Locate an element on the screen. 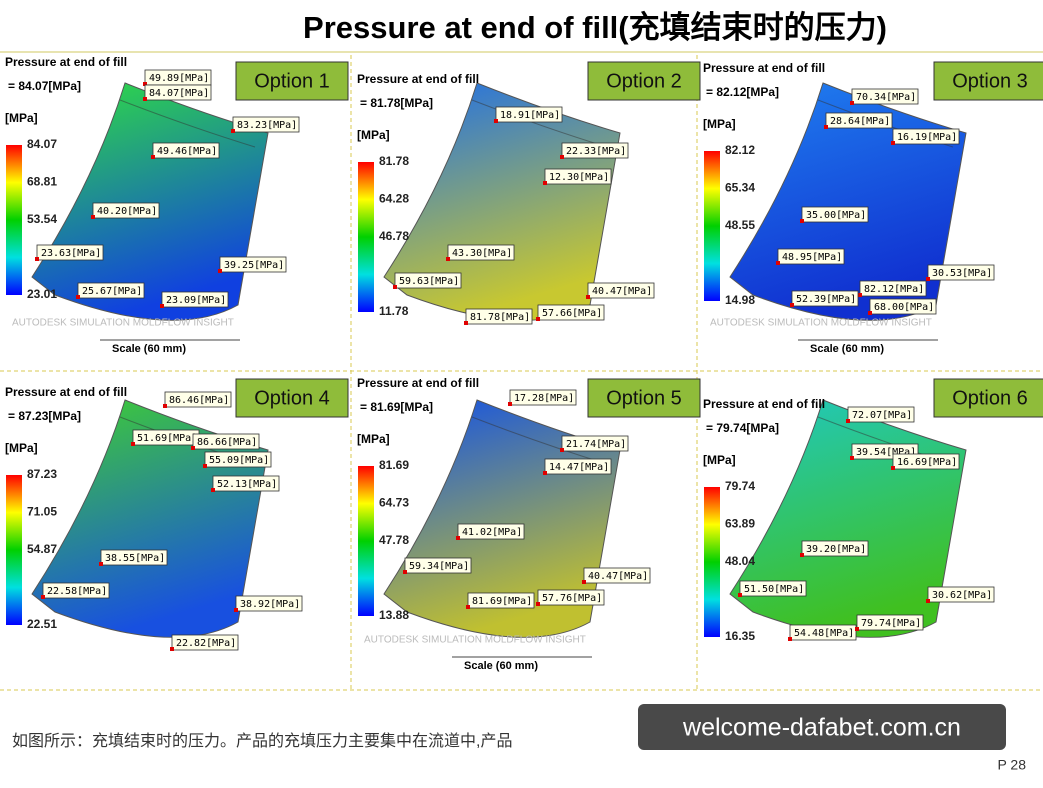 This screenshot has width=1043, height=788. option-label: Option 5 is located at coordinates (644, 398).